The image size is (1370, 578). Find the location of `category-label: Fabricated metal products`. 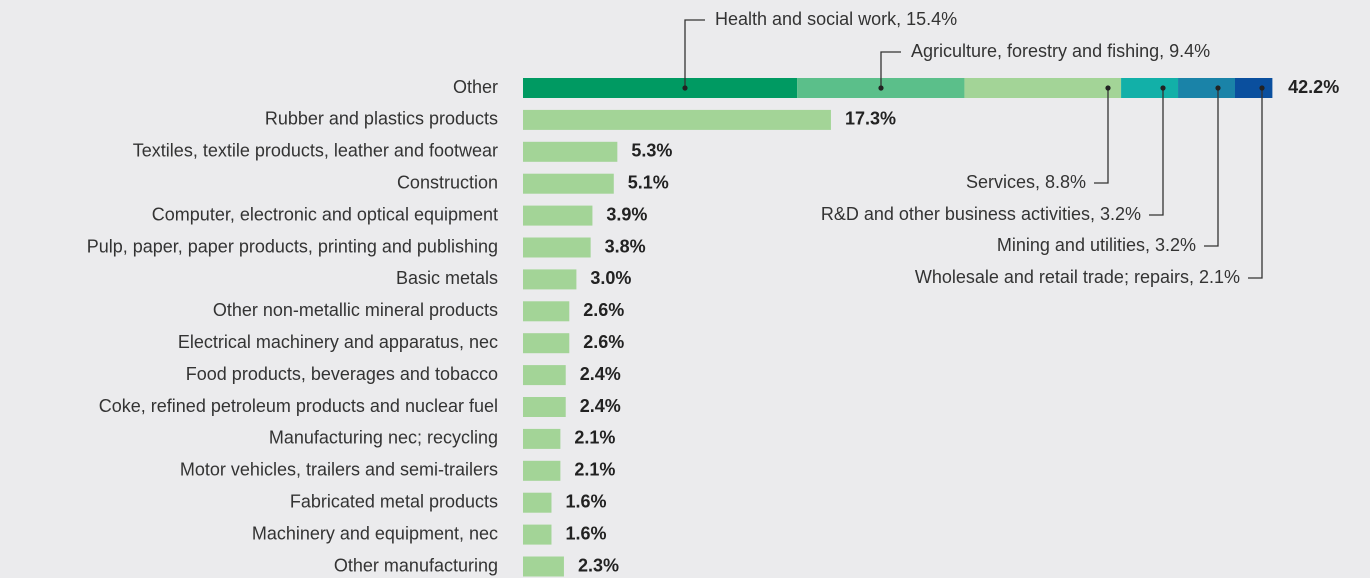

category-label: Fabricated metal products is located at coordinates (394, 501).